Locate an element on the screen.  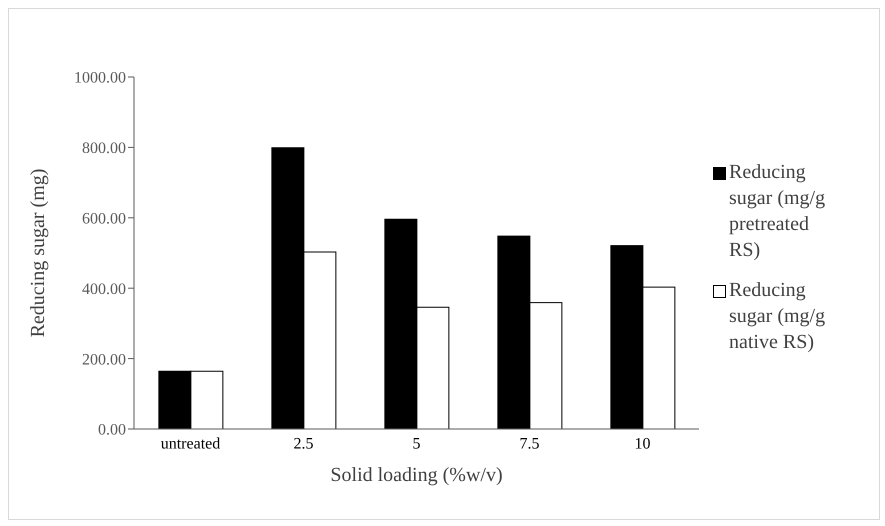
y-tick-label: 1000.00 is located at coordinates (100, 78).